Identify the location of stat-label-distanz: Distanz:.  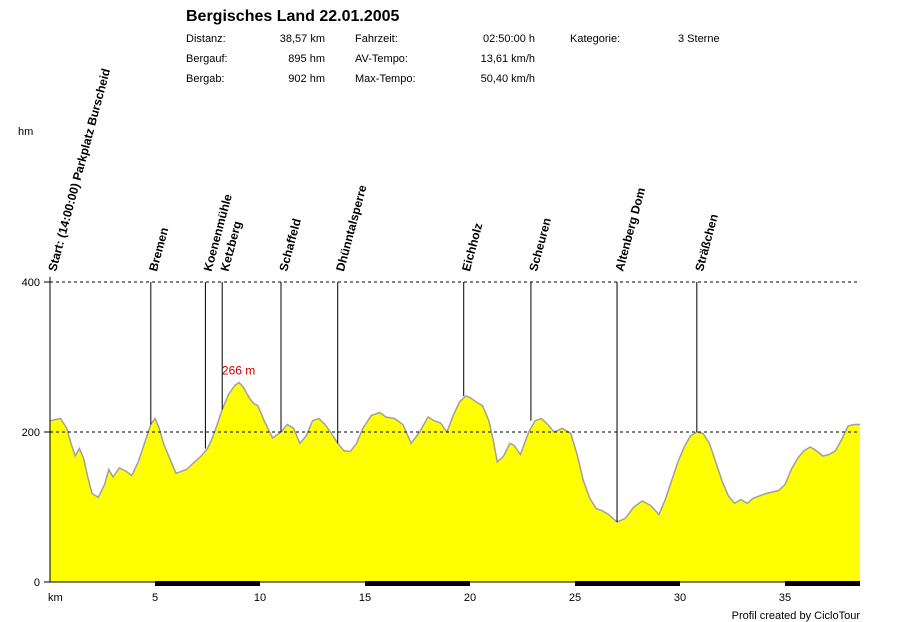
(206, 39).